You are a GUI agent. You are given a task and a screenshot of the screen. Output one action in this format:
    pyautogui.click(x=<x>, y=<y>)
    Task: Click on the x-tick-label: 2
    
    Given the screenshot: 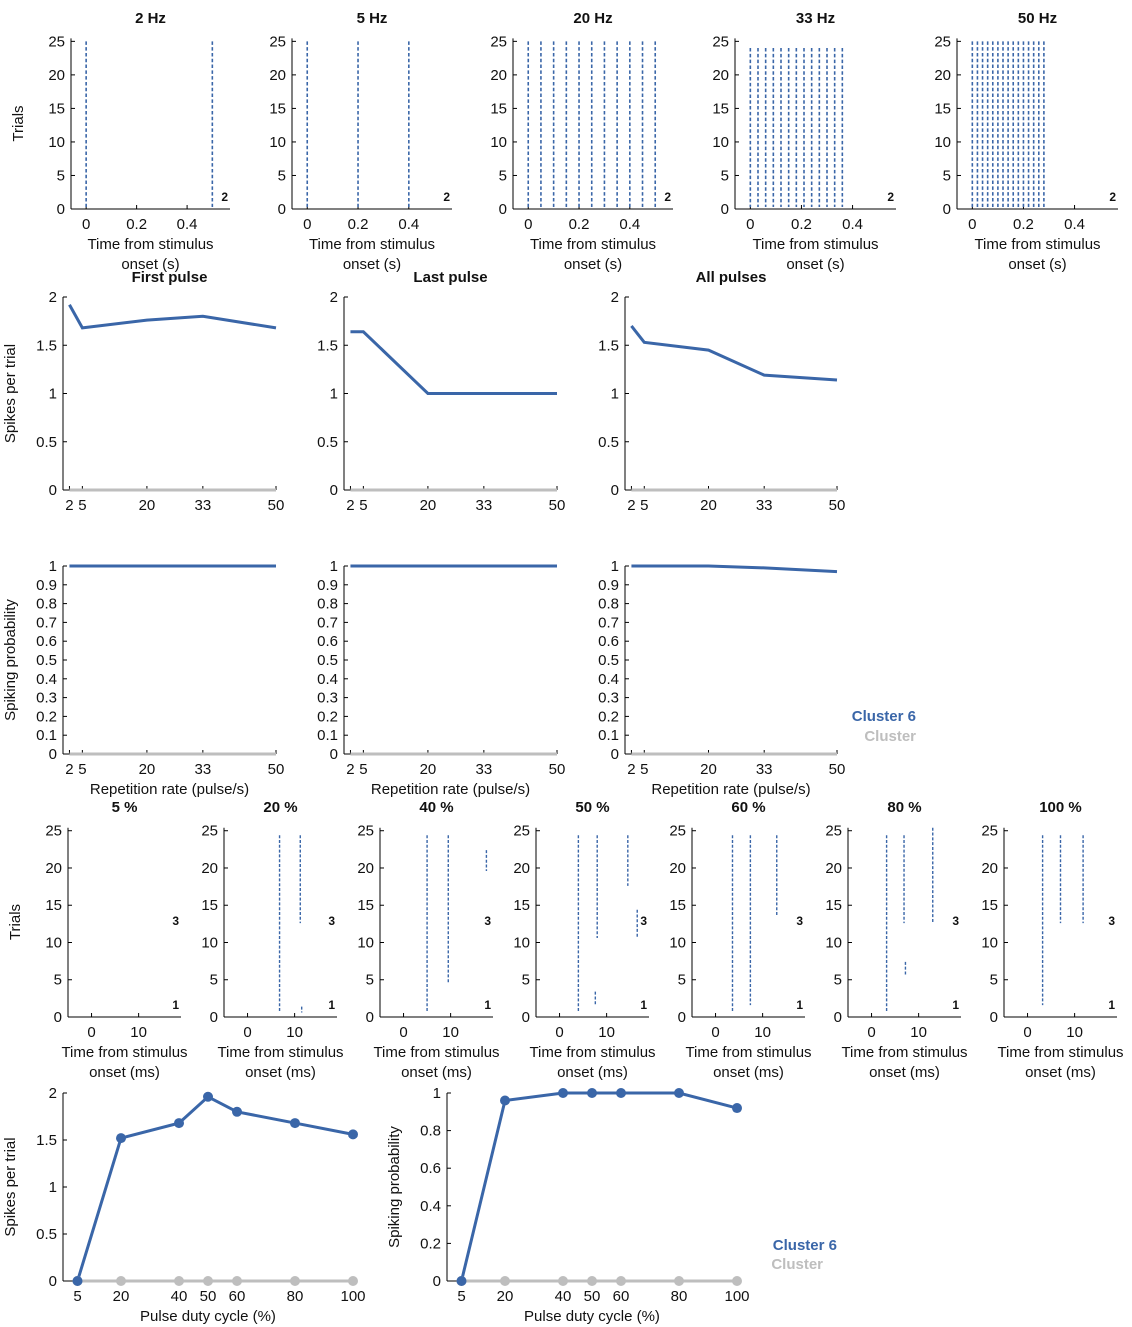 What is the action you would take?
    pyautogui.click(x=69, y=505)
    